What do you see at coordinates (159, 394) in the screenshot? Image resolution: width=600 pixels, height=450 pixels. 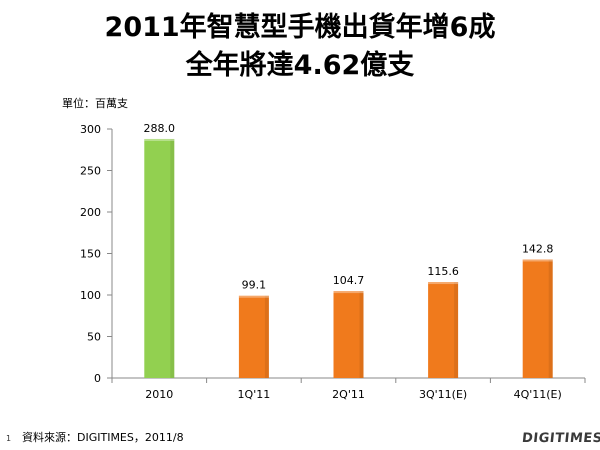 I see `x-category-label: 2010` at bounding box center [159, 394].